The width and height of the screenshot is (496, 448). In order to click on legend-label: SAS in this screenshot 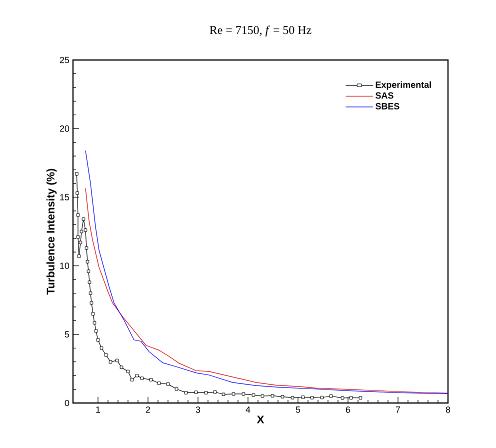, I will do `click(385, 95)`.